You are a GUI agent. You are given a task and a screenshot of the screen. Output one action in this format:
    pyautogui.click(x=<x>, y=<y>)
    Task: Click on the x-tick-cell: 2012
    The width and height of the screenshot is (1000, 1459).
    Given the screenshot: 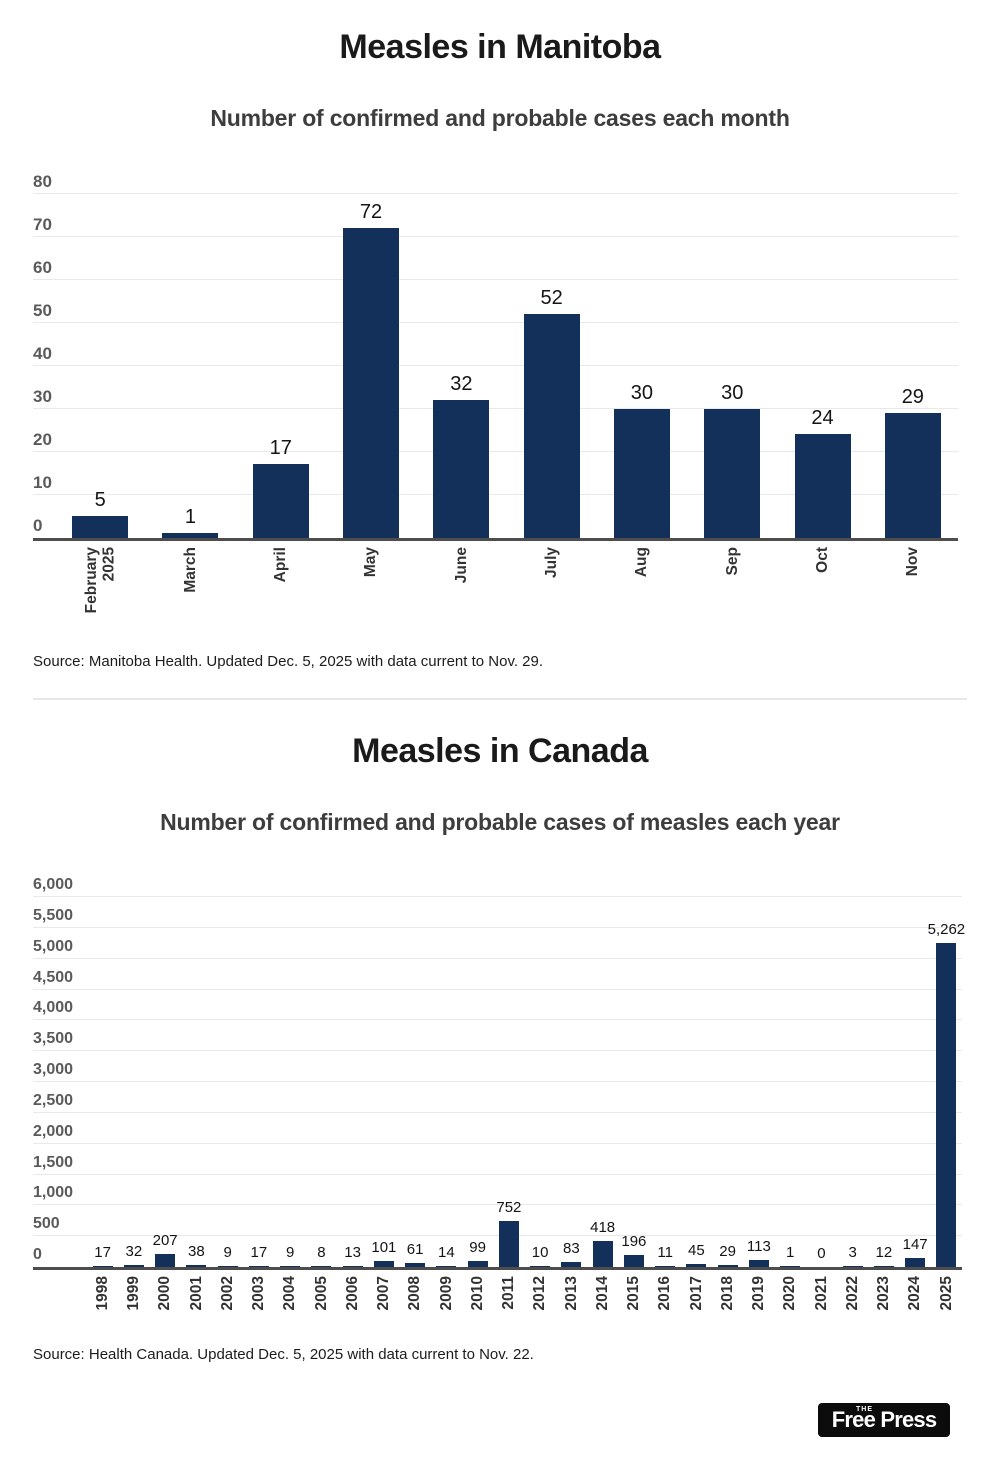 What is the action you would take?
    pyautogui.click(x=540, y=1304)
    